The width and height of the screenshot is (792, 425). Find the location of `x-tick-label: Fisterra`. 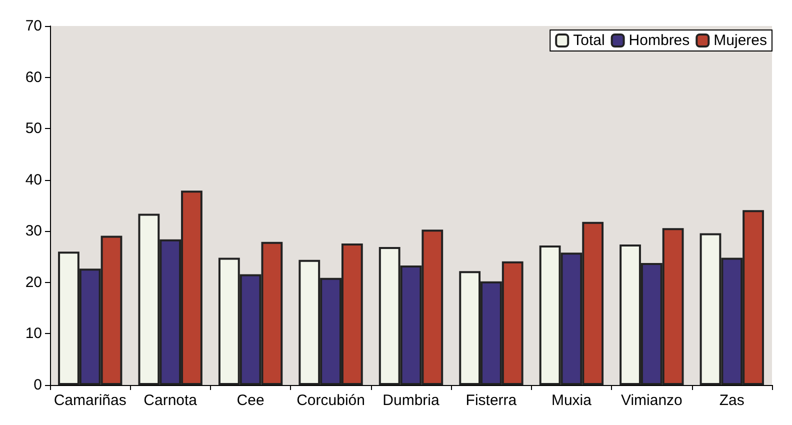

x-tick-label: Fisterra is located at coordinates (492, 400).